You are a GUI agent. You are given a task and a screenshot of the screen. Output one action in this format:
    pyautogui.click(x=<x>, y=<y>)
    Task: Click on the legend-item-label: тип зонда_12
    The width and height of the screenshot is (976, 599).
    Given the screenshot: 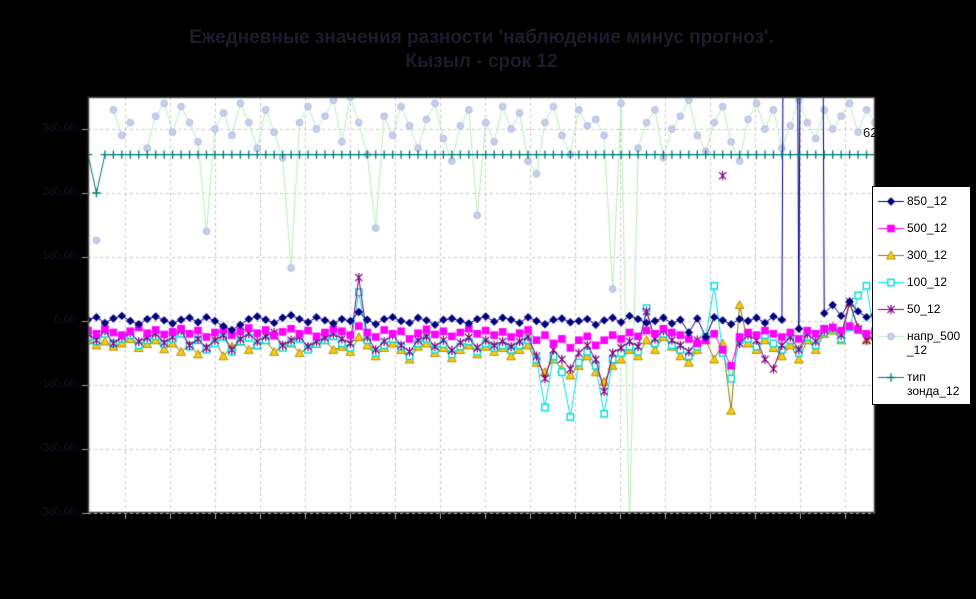 What is the action you would take?
    pyautogui.click(x=933, y=384)
    